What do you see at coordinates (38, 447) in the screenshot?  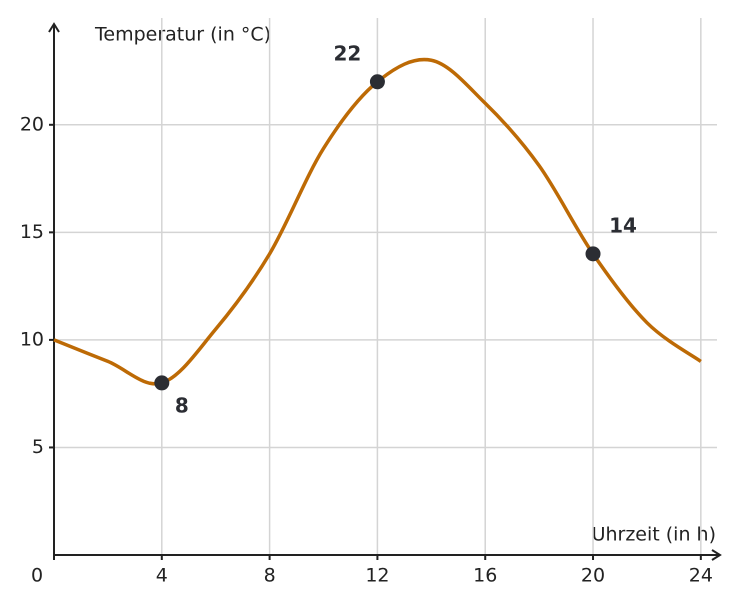 I see `y-tick-label: 5` at bounding box center [38, 447].